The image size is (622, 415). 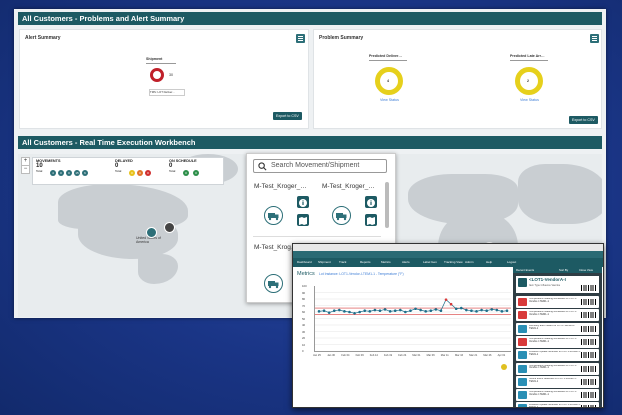 What do you see at coordinates (304, 344) in the screenshot?
I see `y-tick-label: 10` at bounding box center [304, 344].